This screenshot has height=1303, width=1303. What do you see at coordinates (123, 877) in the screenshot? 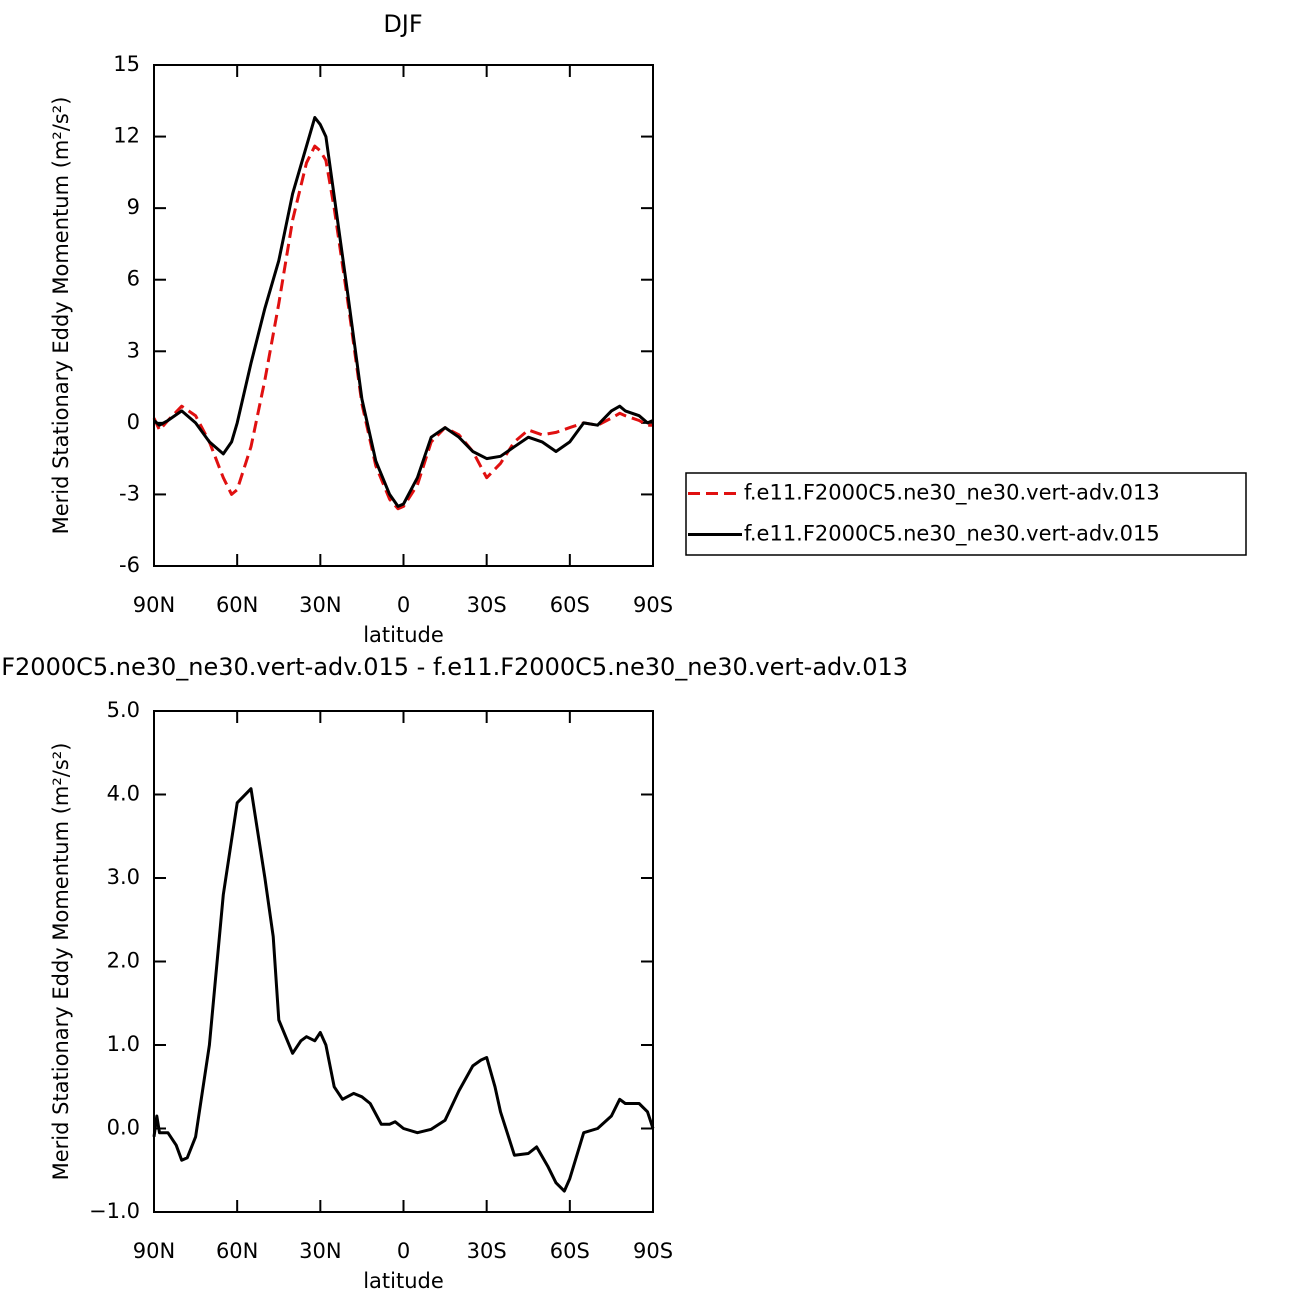
I see `y-tick-label: 3.0` at bounding box center [123, 877].